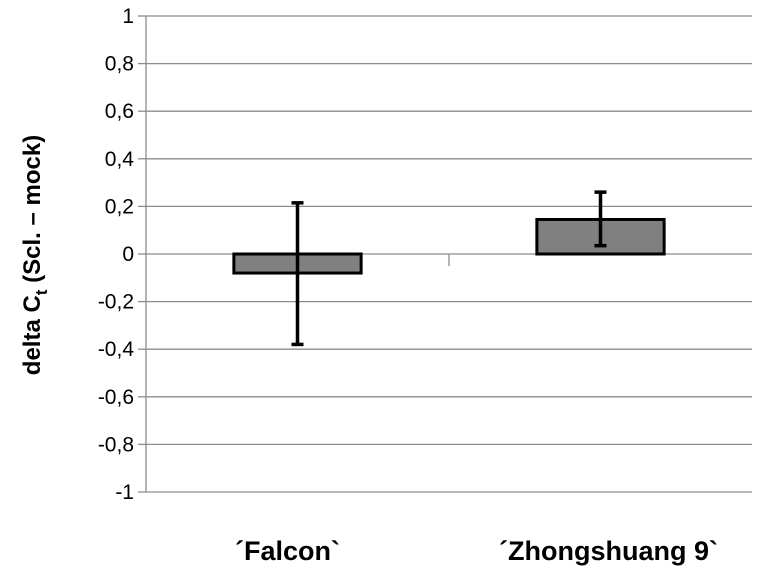  I want to click on y-tick-label: -0,6, so click(116, 397).